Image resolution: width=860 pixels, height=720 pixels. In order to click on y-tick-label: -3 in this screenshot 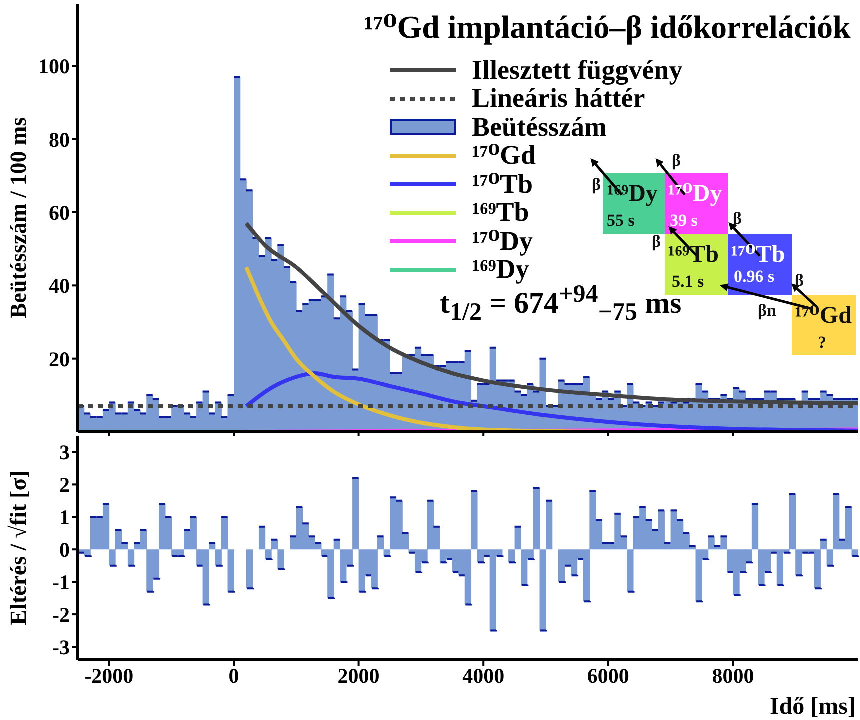, I will do `click(61, 647)`.